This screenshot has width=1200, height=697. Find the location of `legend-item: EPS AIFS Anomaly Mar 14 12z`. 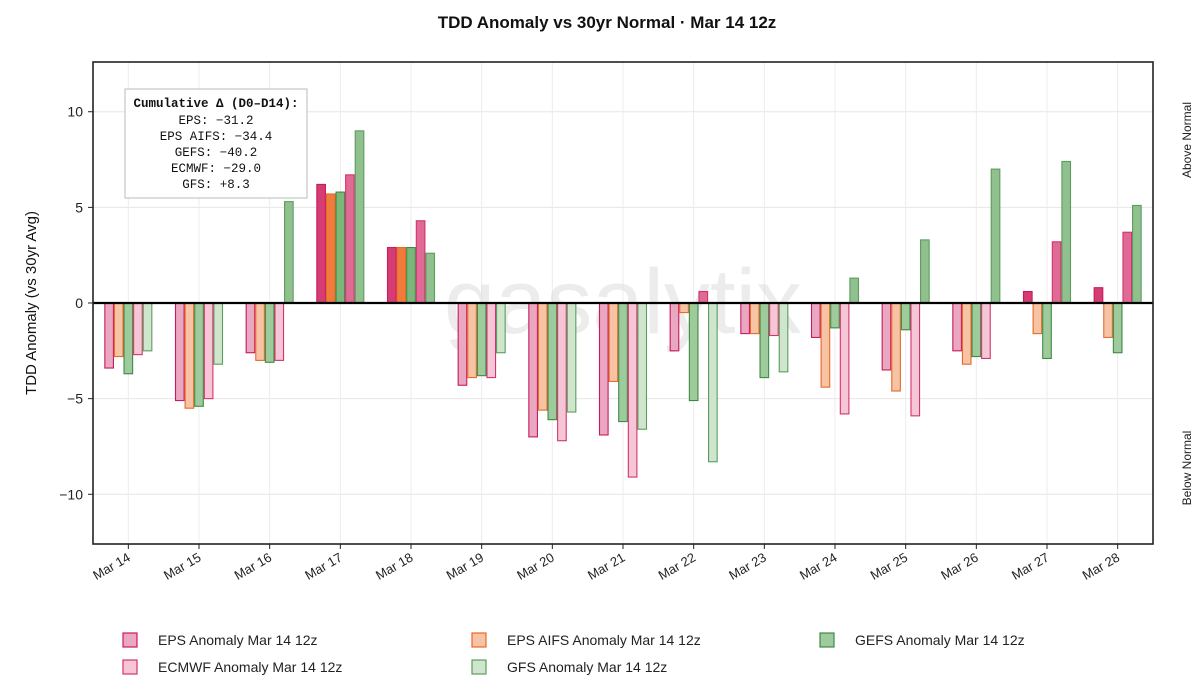

legend-item: EPS AIFS Anomaly Mar 14 12z is located at coordinates (586, 640).